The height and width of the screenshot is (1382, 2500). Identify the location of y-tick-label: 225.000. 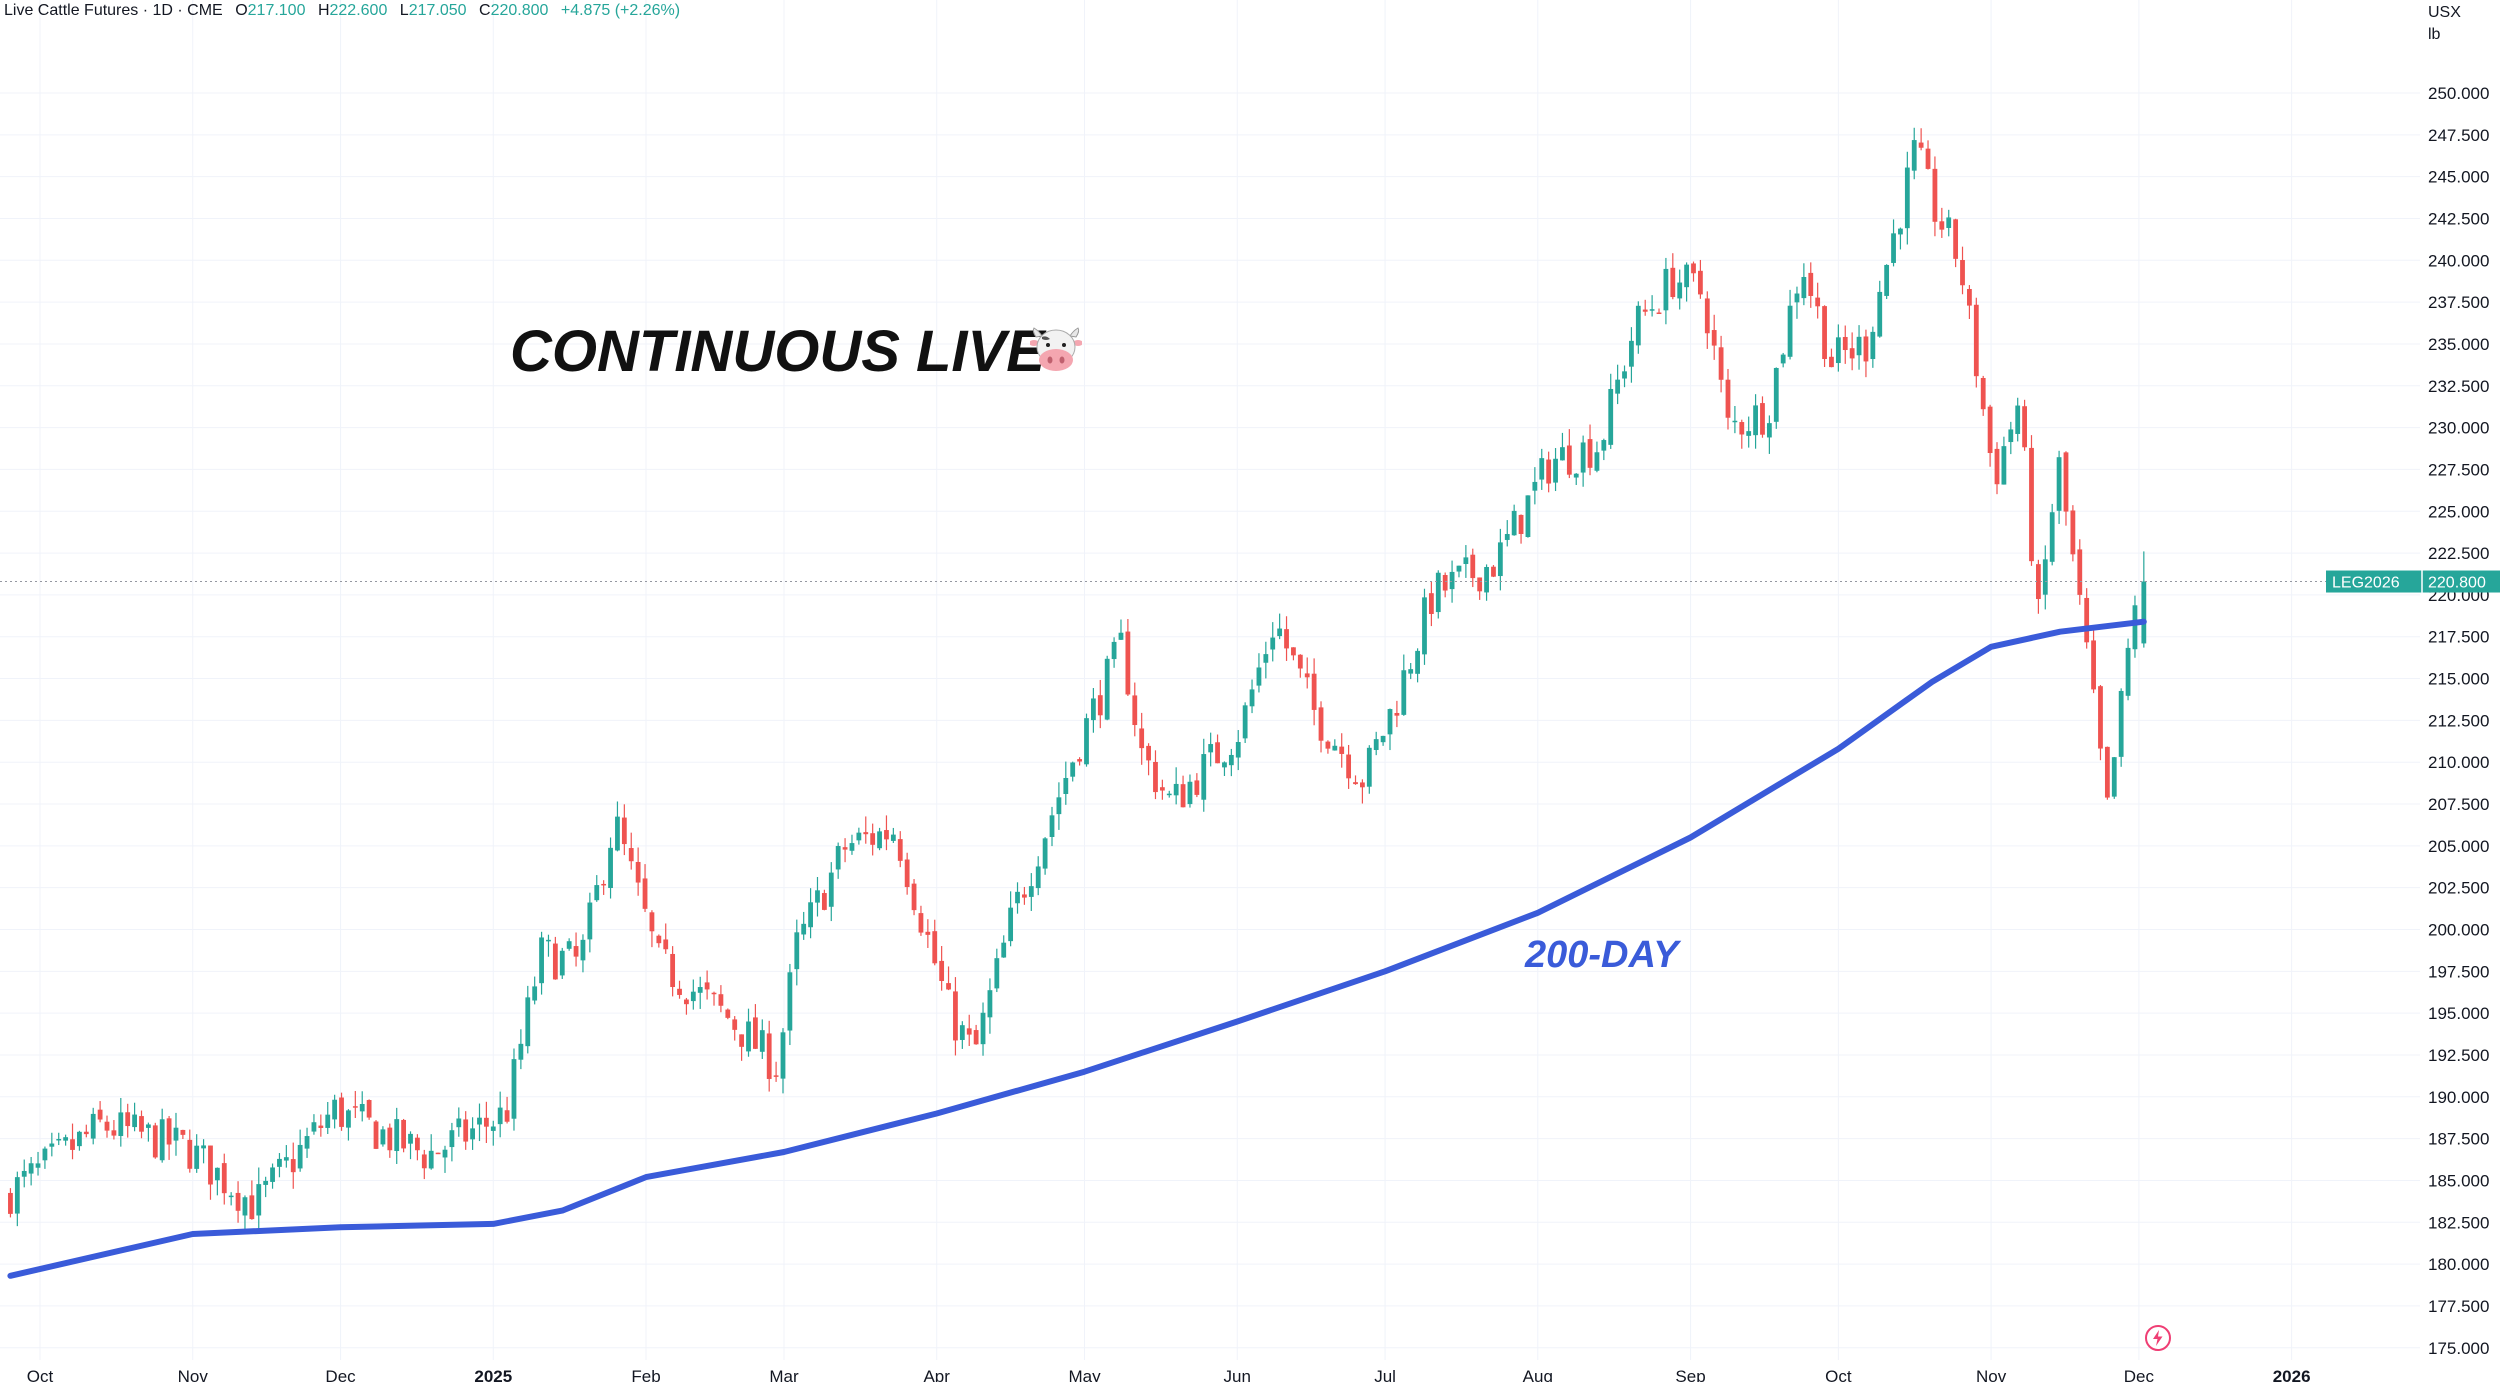
(2458, 511).